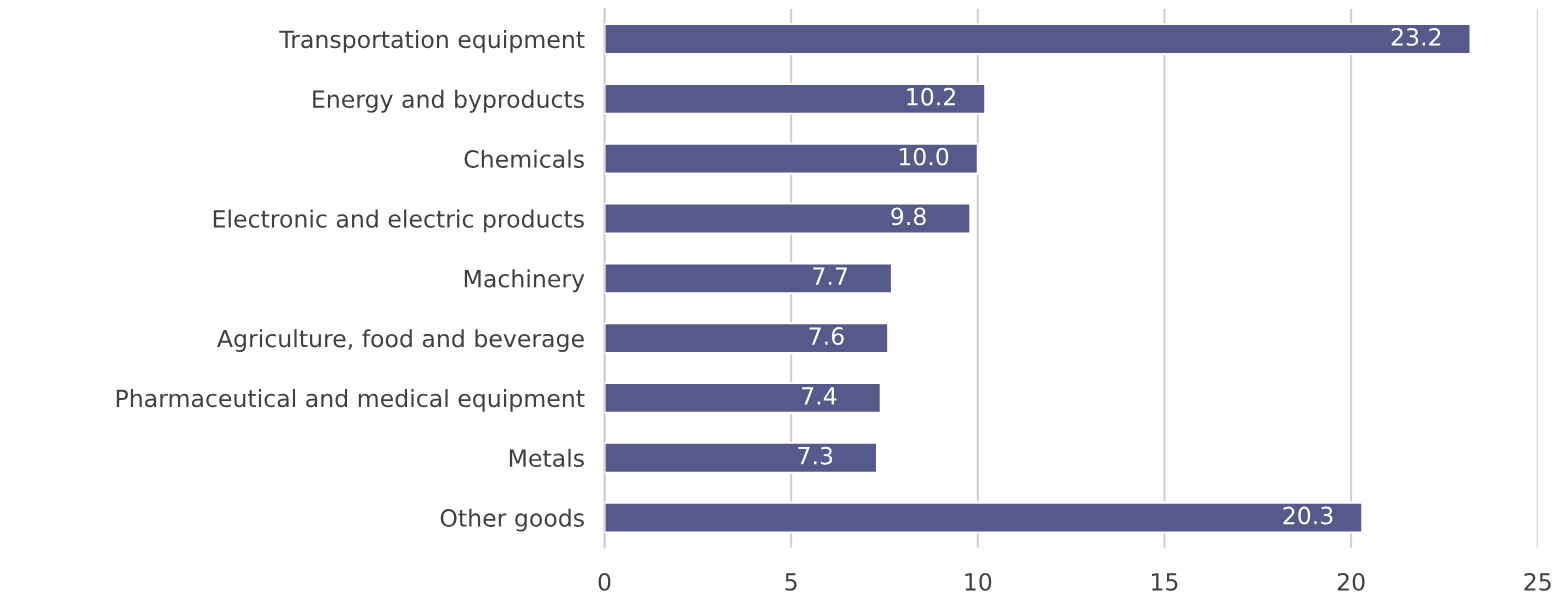  Describe the element at coordinates (432, 41) in the screenshot. I see `y-tick-label: Transportation equipment` at that location.